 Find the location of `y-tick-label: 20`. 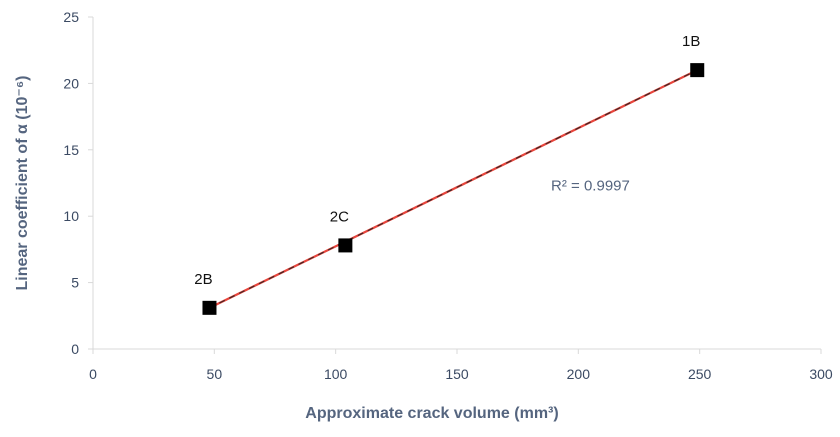

y-tick-label: 20 is located at coordinates (71, 83).